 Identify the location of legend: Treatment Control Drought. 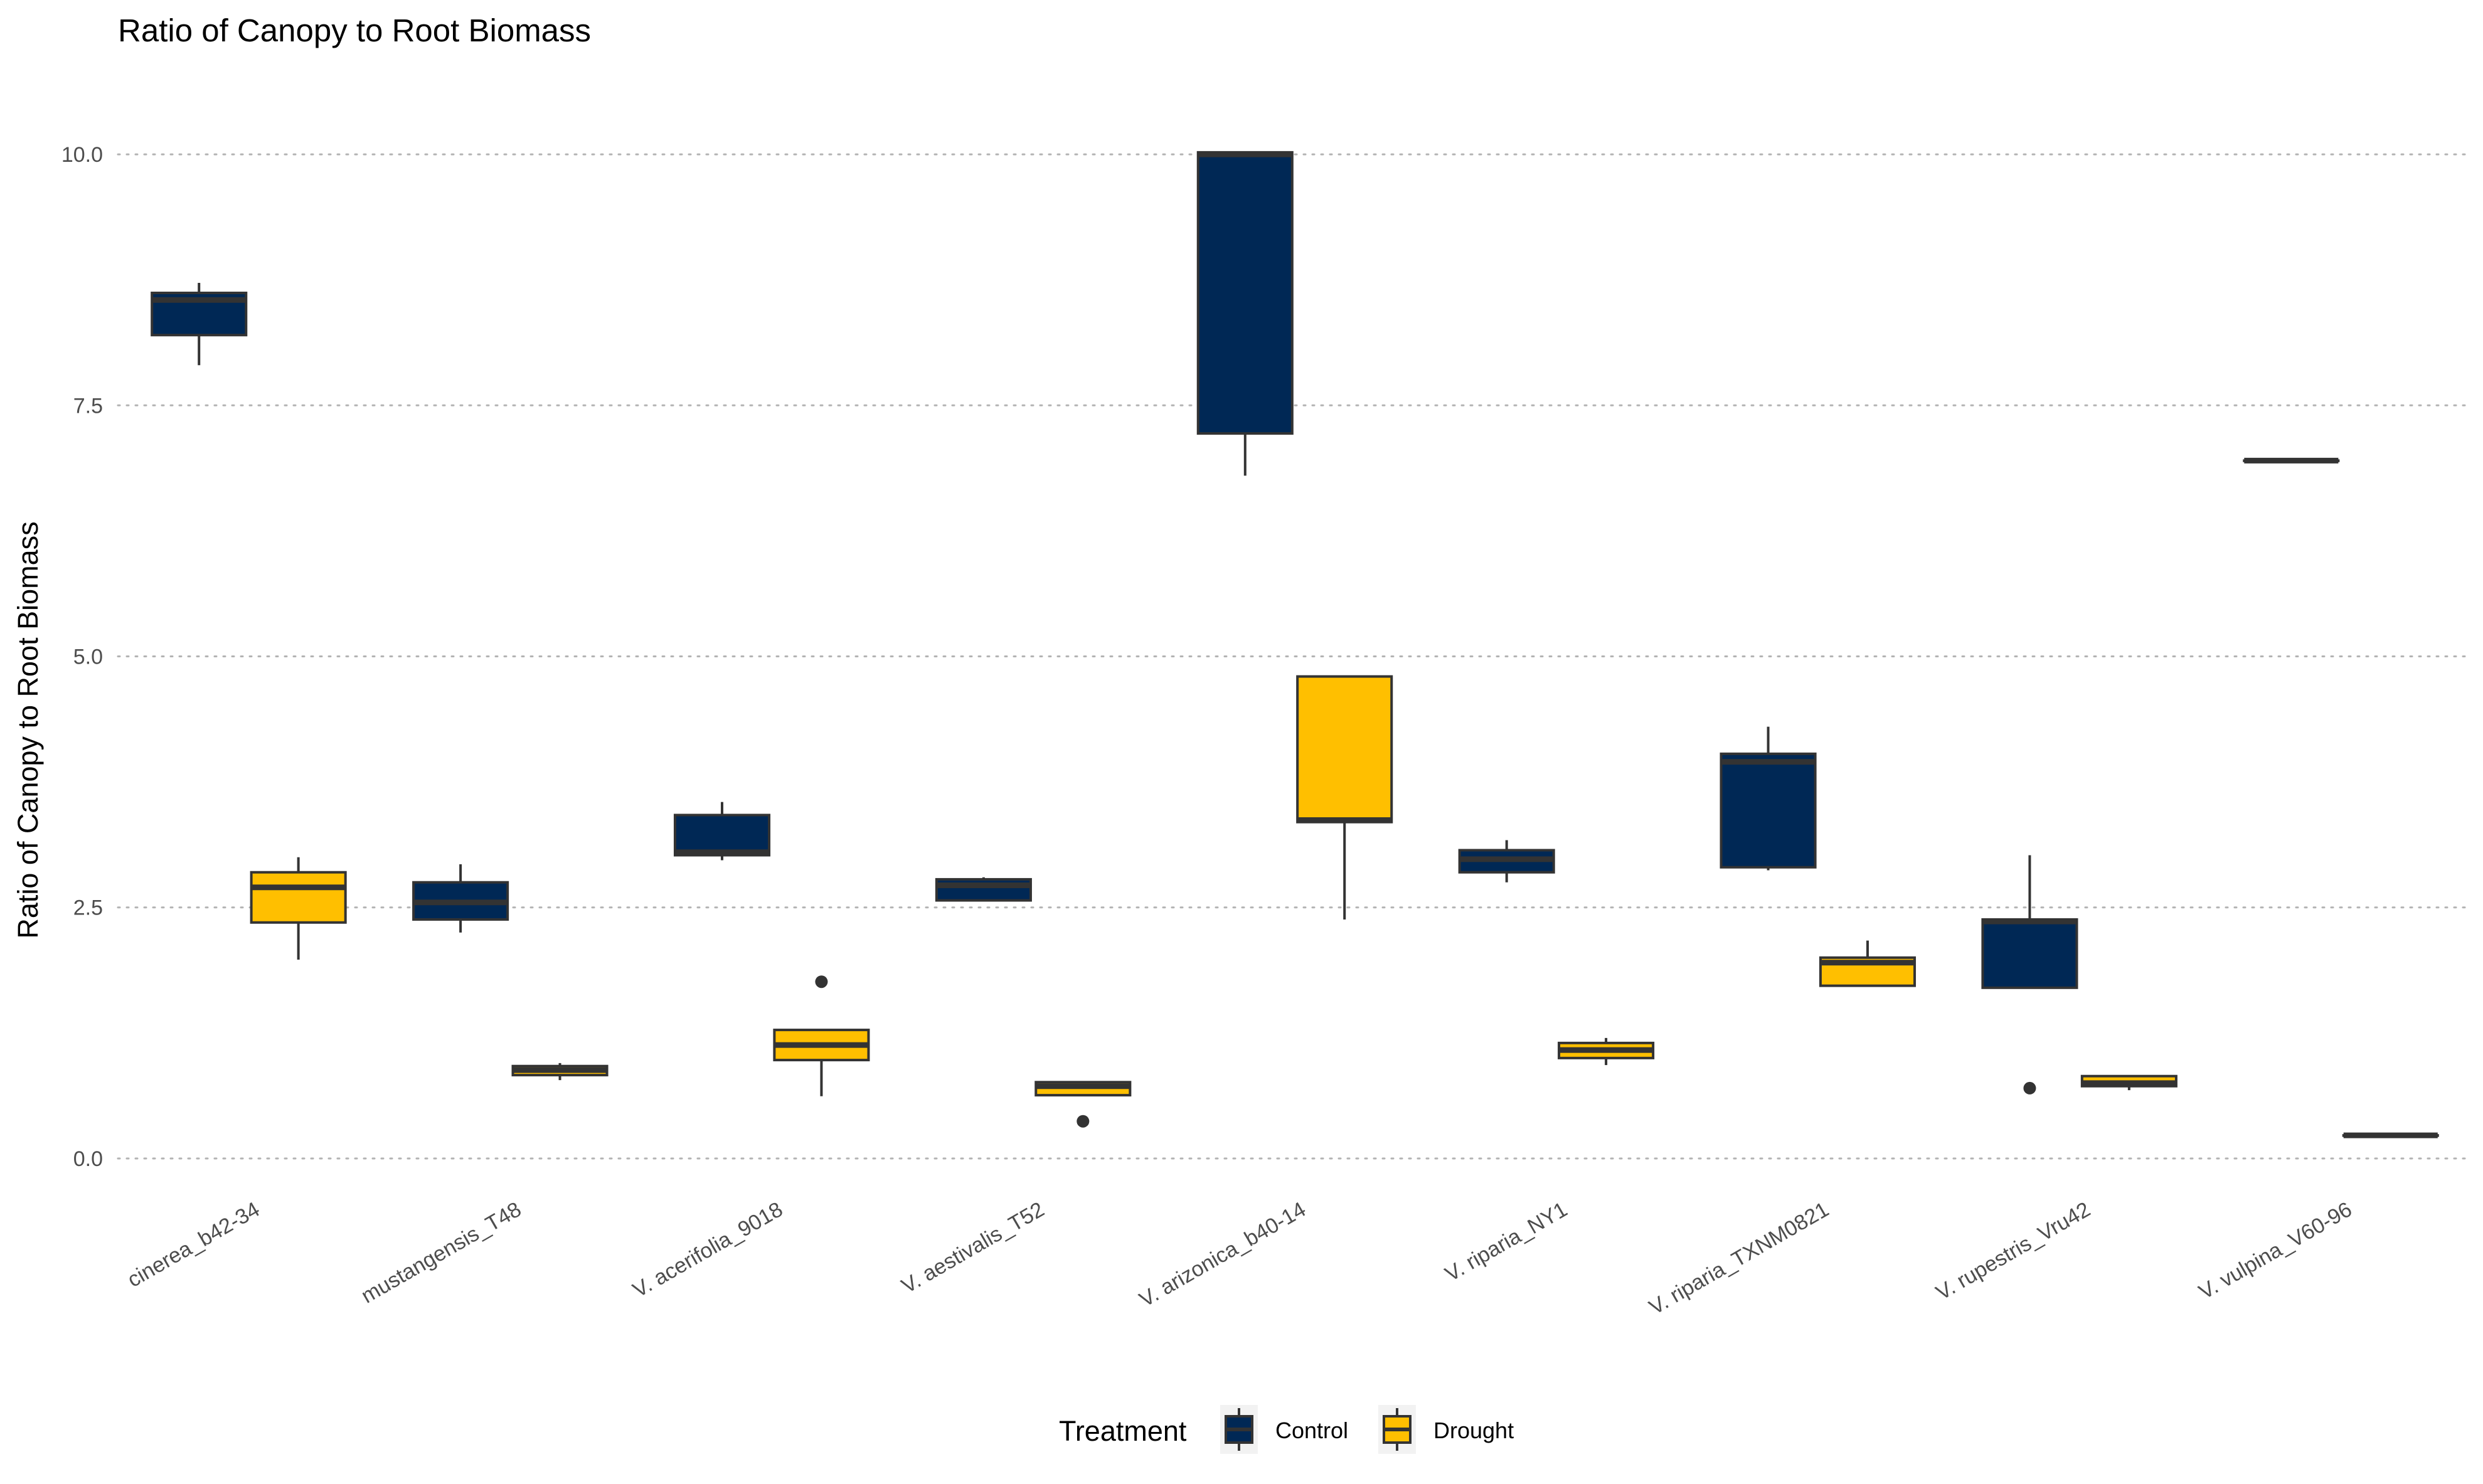
(1286, 1429).